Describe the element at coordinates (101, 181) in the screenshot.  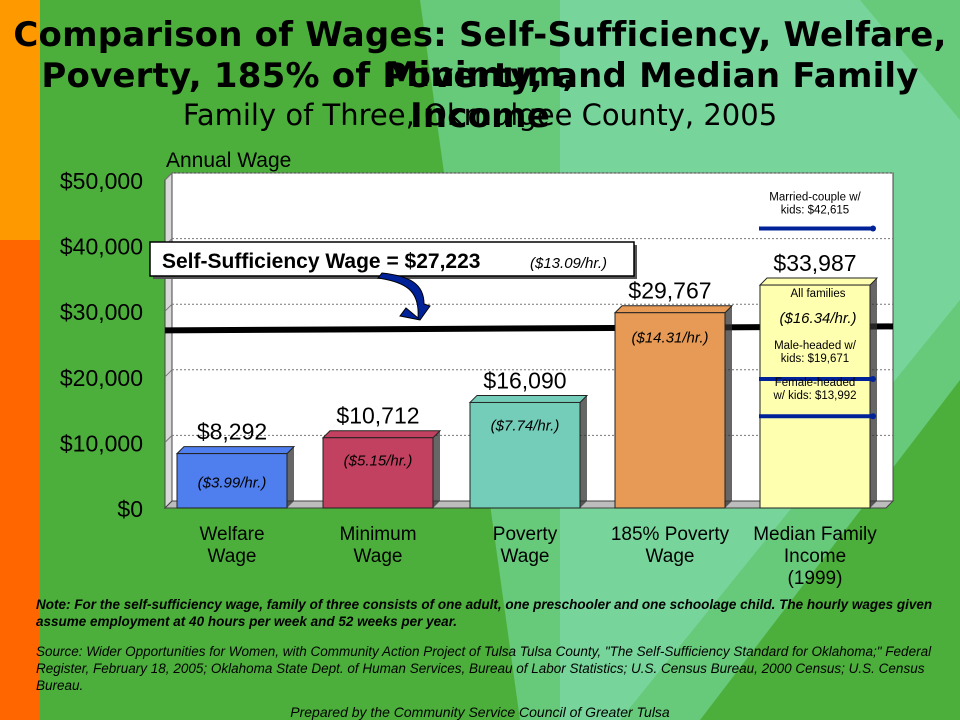
I see `y-tick-label: $50,000` at that location.